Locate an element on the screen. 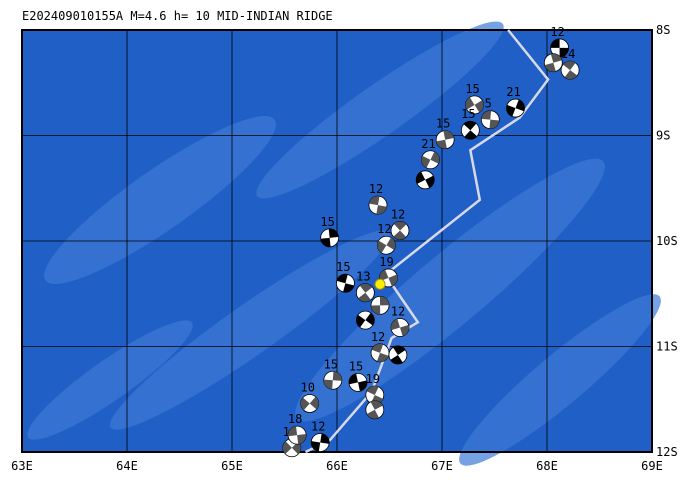 Image resolution: width=693 pixels, height=485 pixels. x-tick-label: 67E is located at coordinates (442, 466).